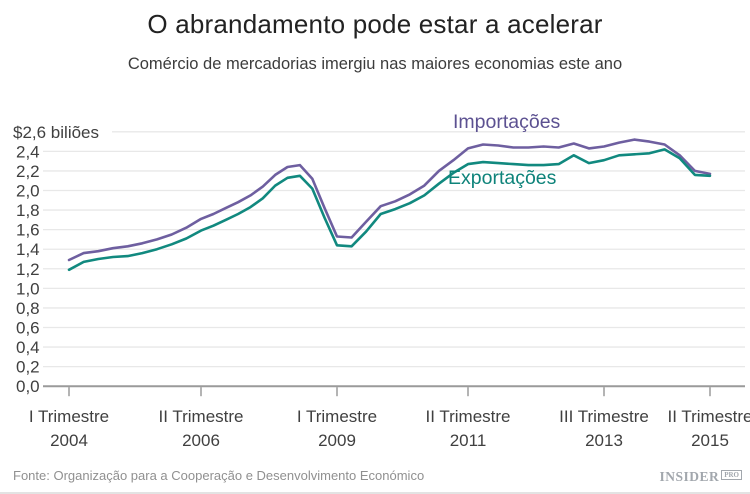 Image resolution: width=750 pixels, height=494 pixels. I want to click on svg-text: 1,0, so click(28, 288).